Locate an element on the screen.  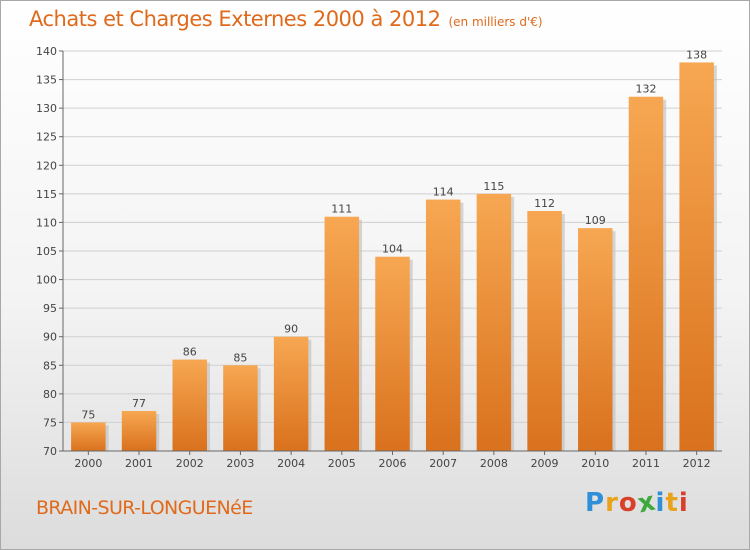
y-tick-label: 135 is located at coordinates (46, 80).